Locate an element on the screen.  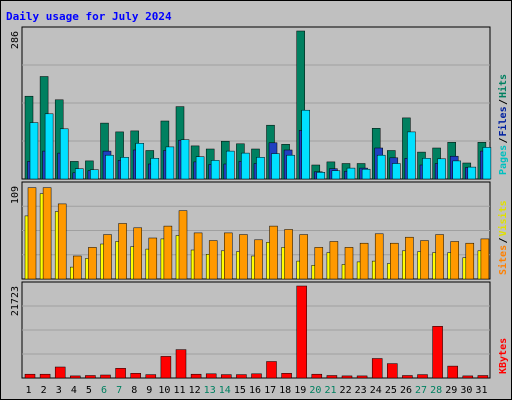
legend-hits: Hits is located at coordinates (503, 86).